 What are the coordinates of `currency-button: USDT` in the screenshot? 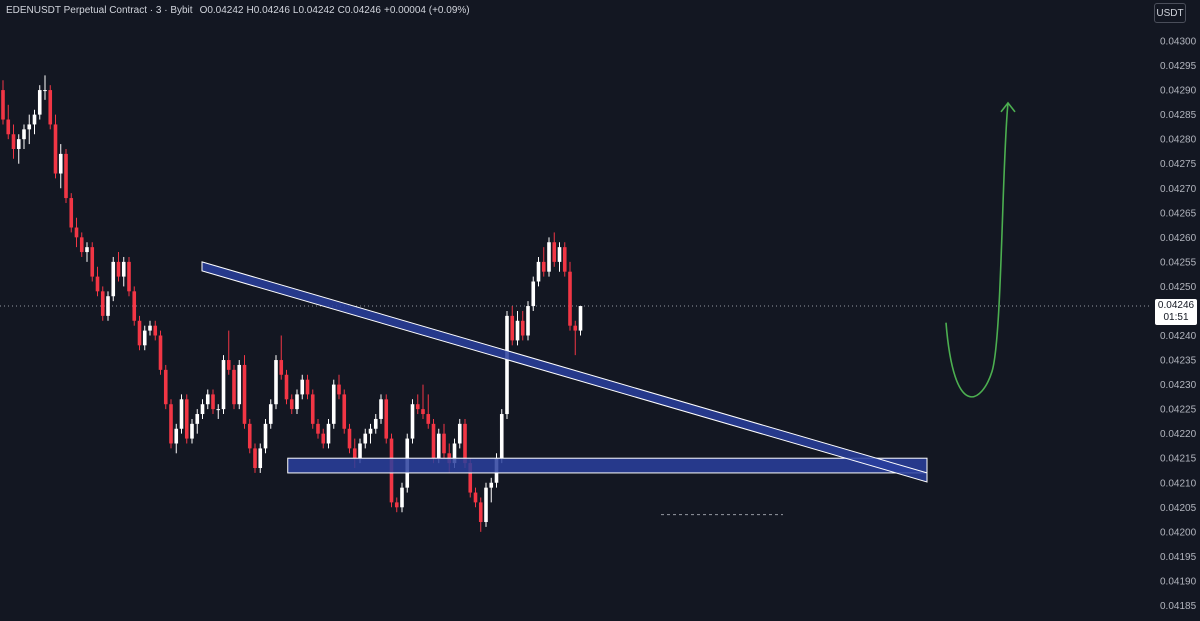 It's located at (1170, 13).